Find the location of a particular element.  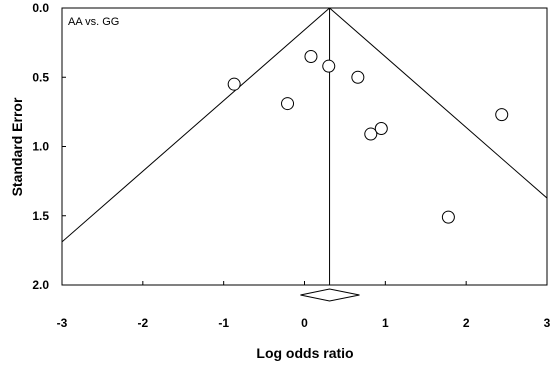

summary-diamond is located at coordinates (330, 295).